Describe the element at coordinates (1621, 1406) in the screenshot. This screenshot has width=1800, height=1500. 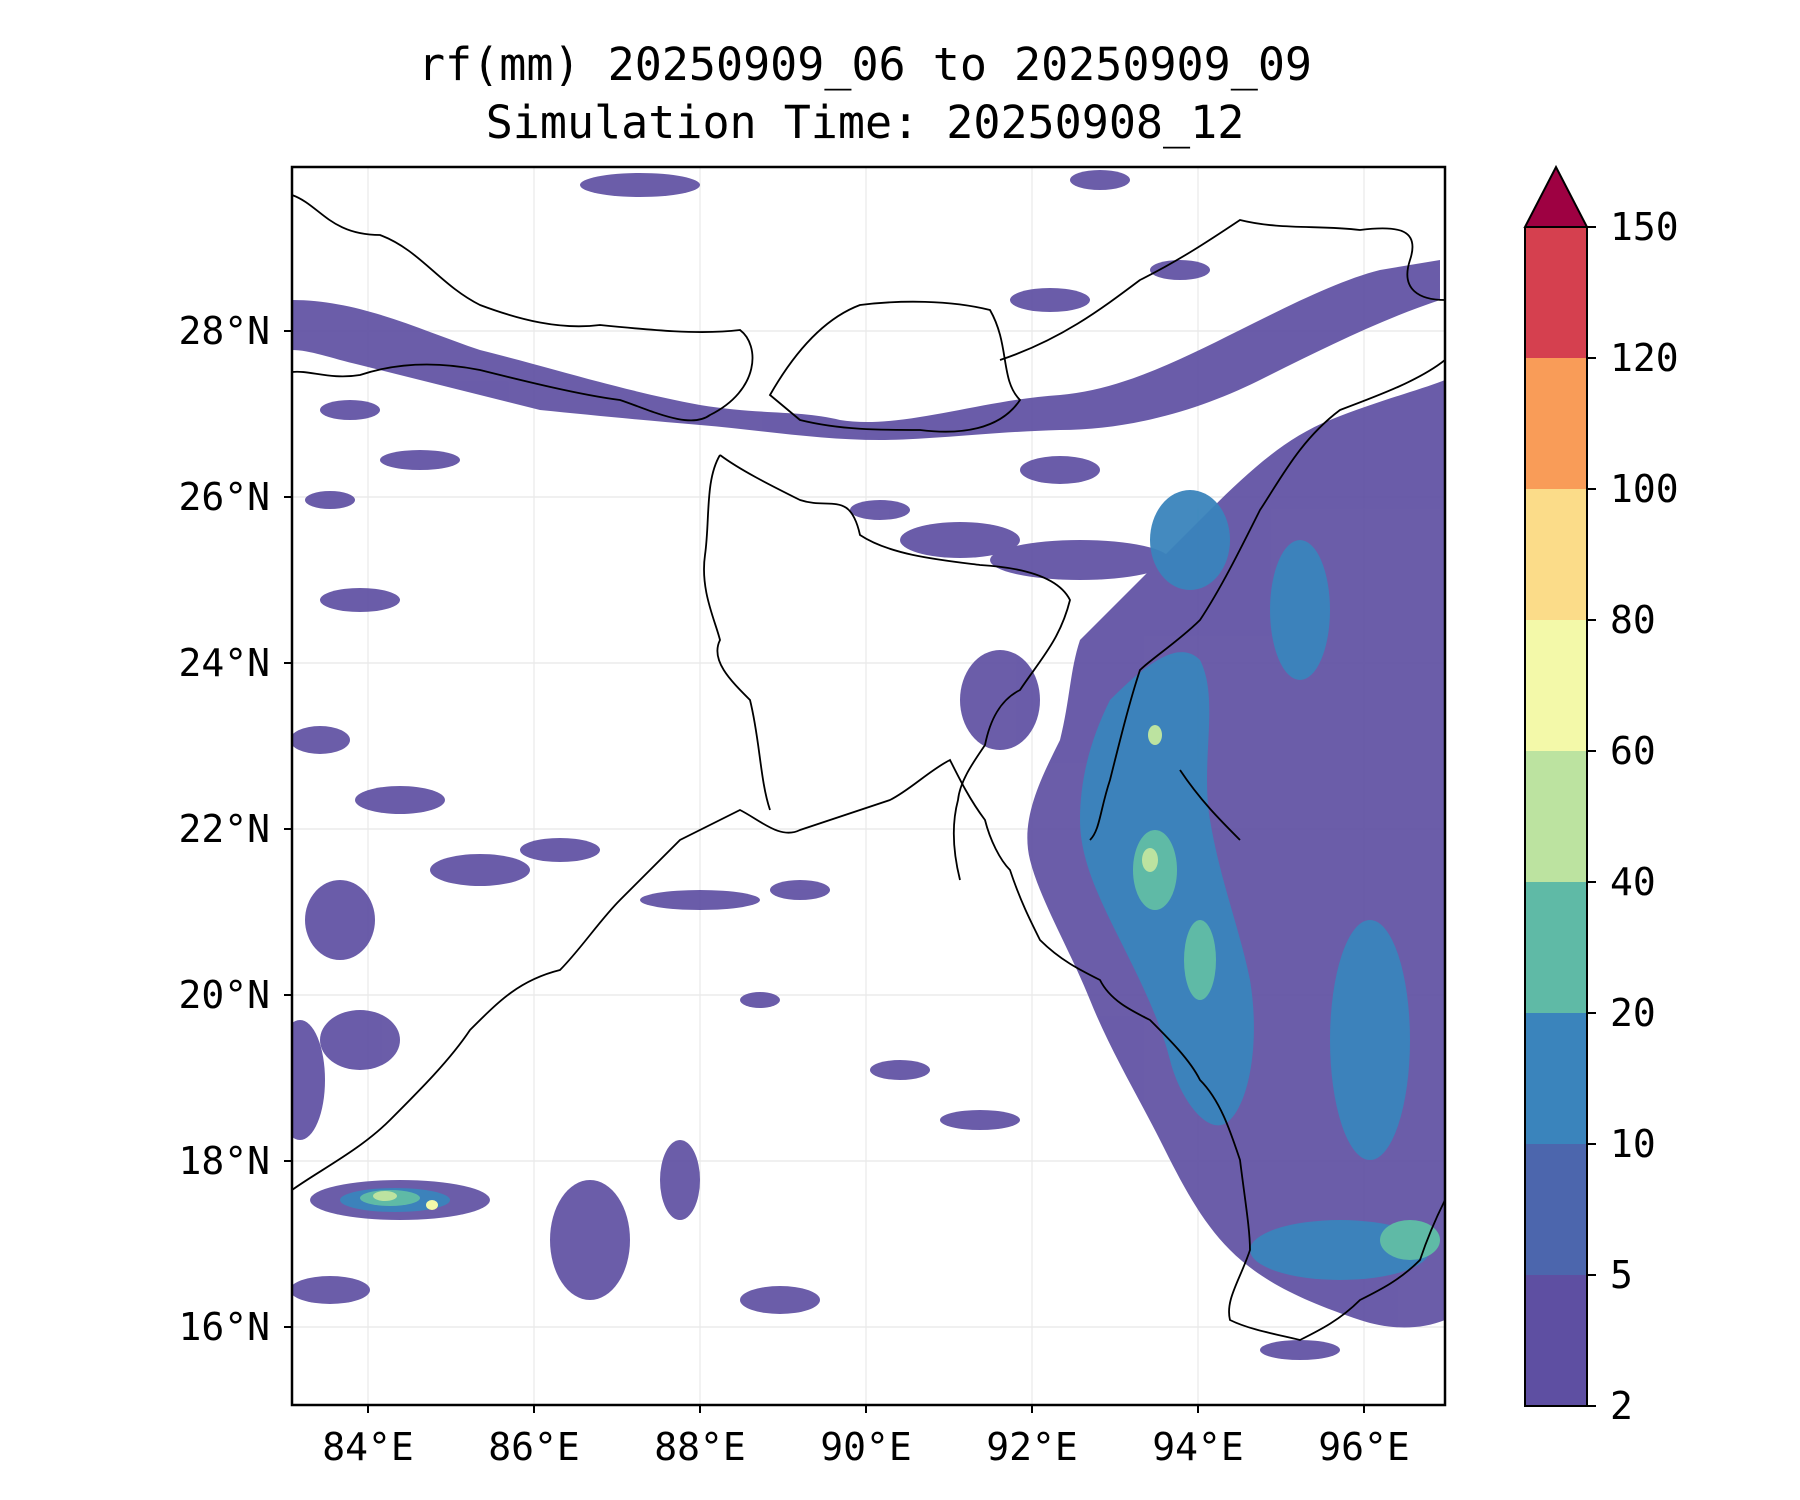
I see `colorbar-tick-label: 2` at that location.